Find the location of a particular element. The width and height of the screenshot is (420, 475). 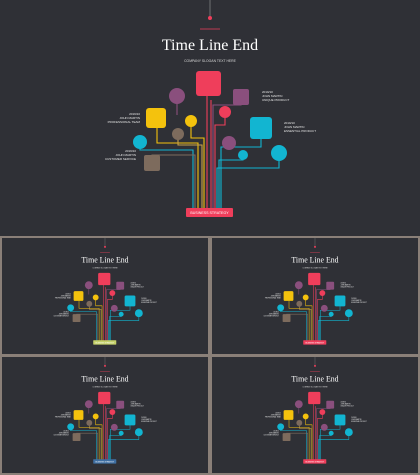

yellow-circle is located at coordinates (305, 297).